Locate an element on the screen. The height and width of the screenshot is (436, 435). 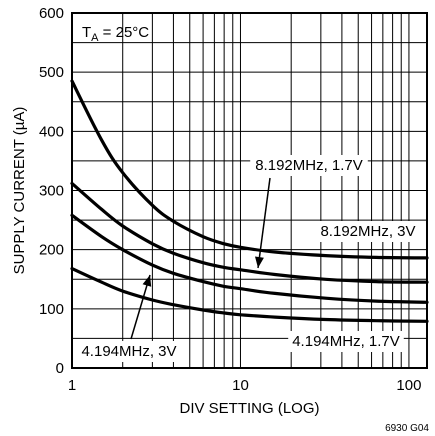
annotation-text: 4.194MHz, 1.7V is located at coordinates (346, 341).